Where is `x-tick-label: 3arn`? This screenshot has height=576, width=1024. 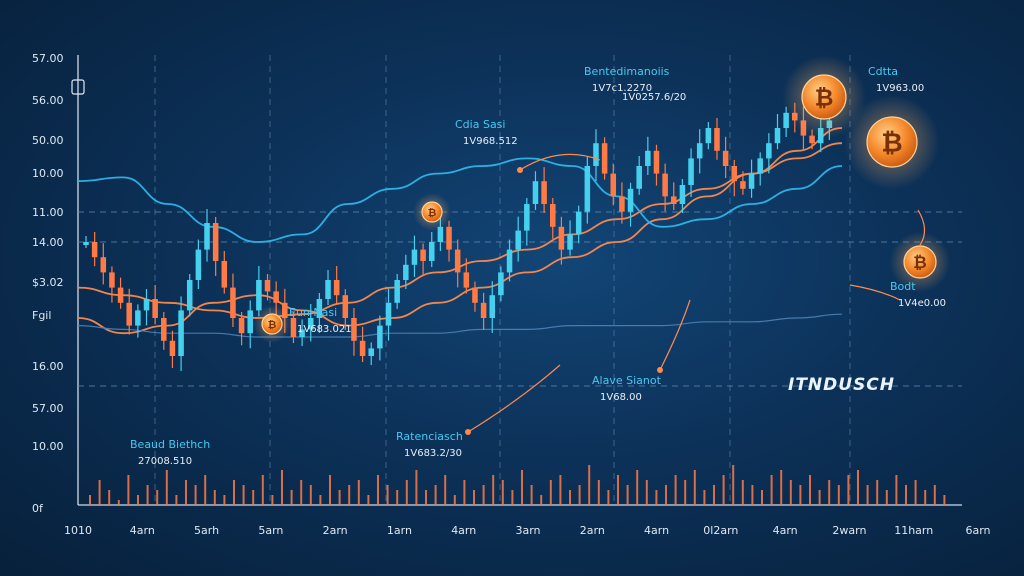 x-tick-label: 3arn is located at coordinates (527, 530).